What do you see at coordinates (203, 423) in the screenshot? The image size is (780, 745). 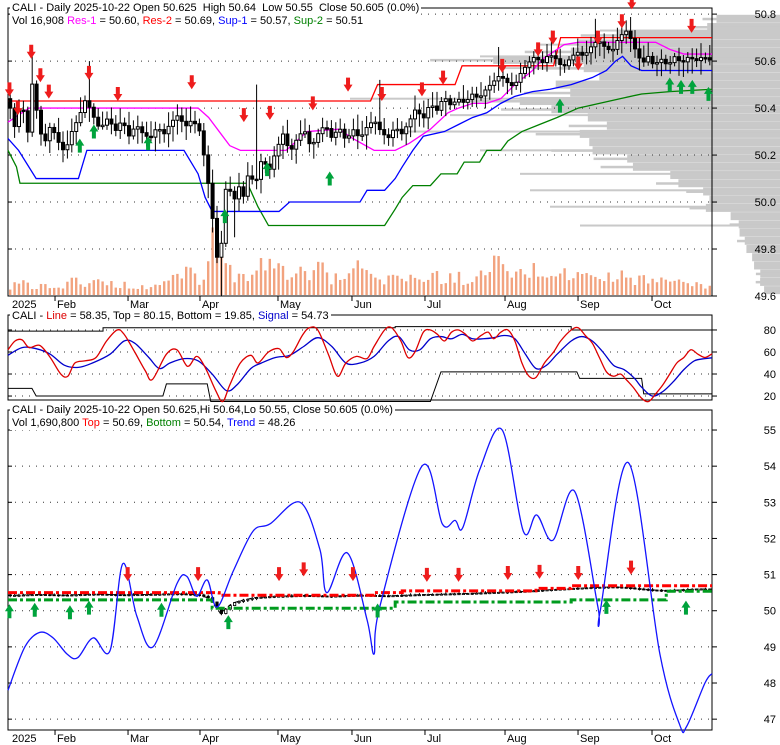 I see `bottom-value: = 50.54,` at bounding box center [203, 423].